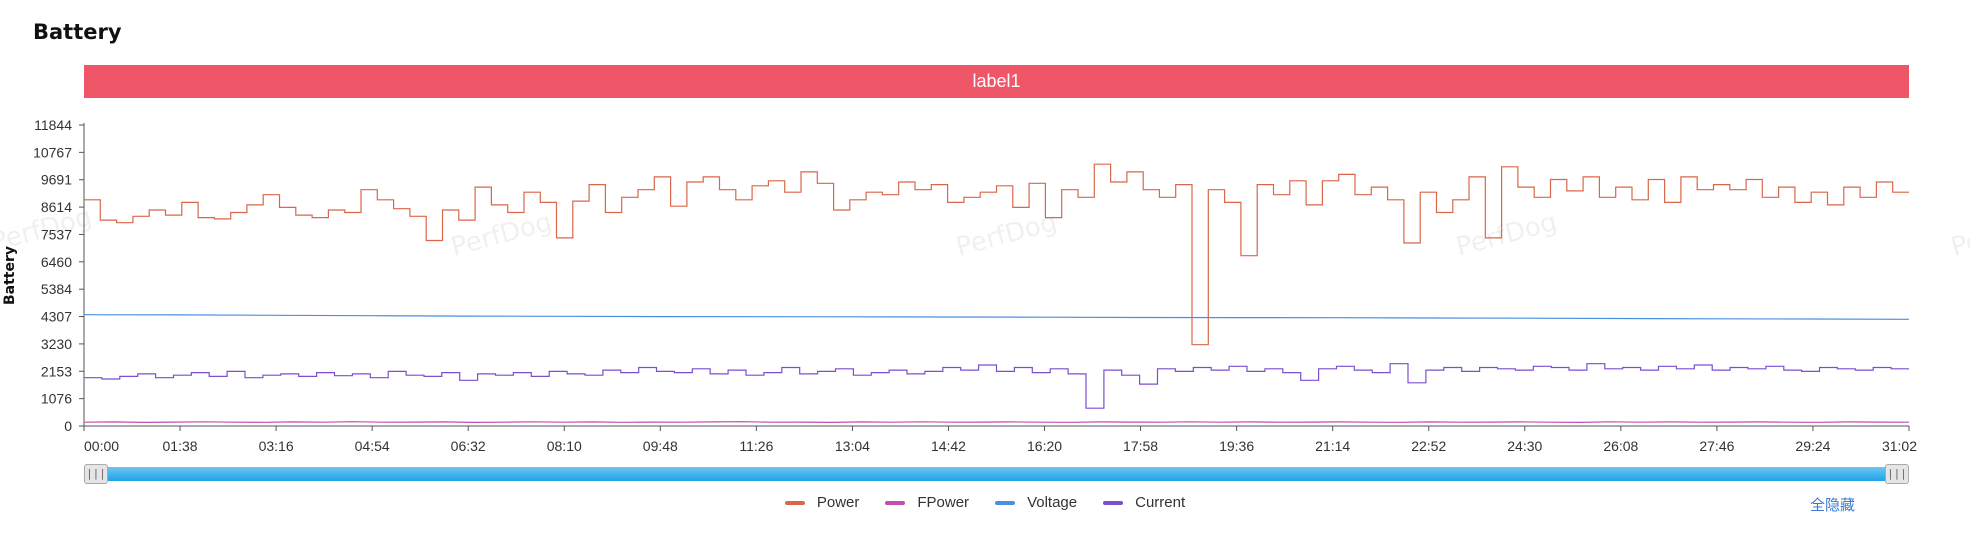 This screenshot has width=1970, height=559. What do you see at coordinates (53, 125) in the screenshot?
I see `y-tick-label: 11844` at bounding box center [53, 125].